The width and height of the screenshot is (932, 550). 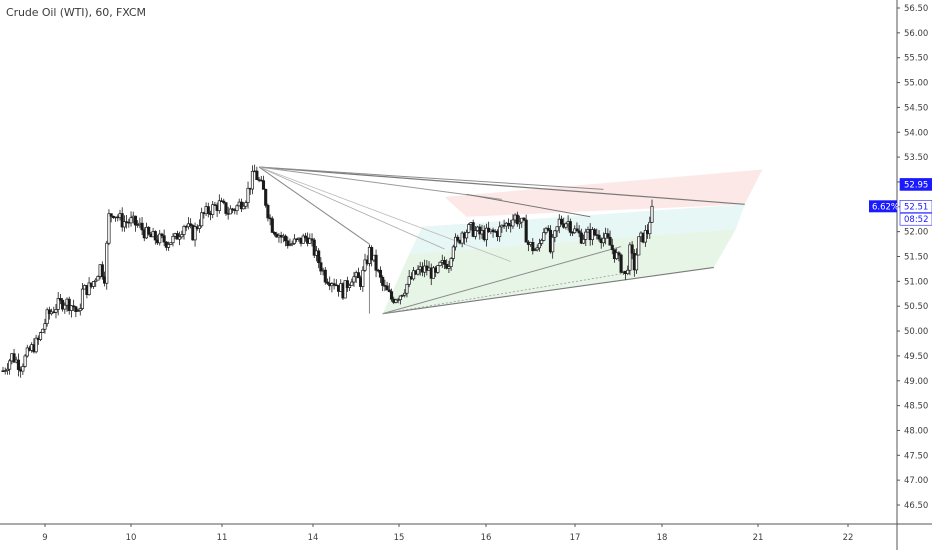 What do you see at coordinates (222, 538) in the screenshot?
I see `time-tick-label: 11` at bounding box center [222, 538].